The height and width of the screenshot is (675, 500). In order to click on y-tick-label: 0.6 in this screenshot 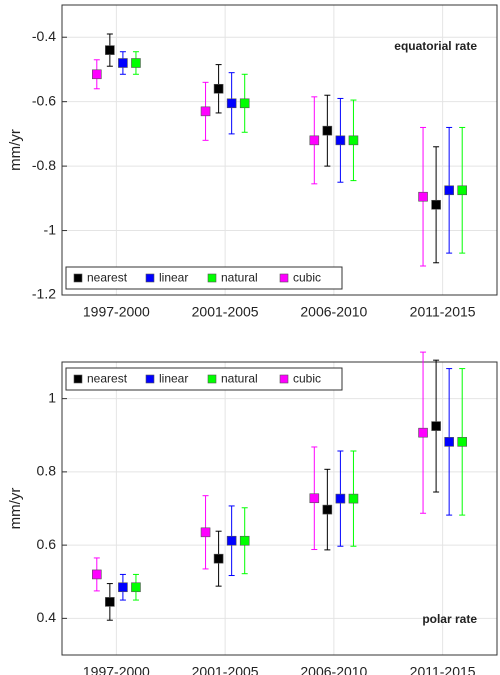, I will do `click(47, 544)`.